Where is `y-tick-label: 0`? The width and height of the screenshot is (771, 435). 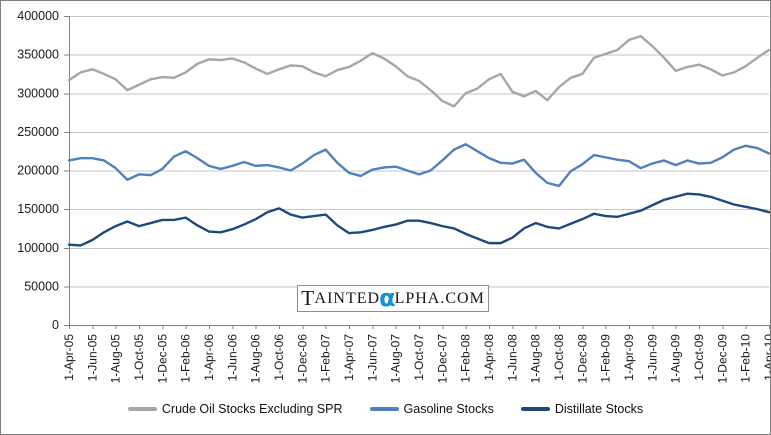
y-tick-label: 0 is located at coordinates (55, 325).